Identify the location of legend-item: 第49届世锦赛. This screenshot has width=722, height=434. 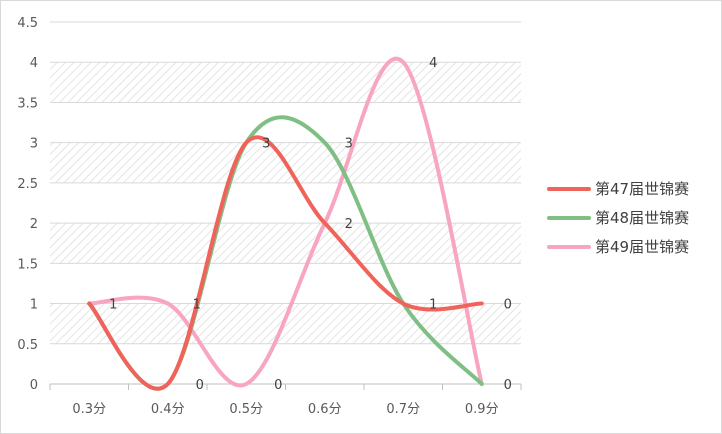
(618, 246).